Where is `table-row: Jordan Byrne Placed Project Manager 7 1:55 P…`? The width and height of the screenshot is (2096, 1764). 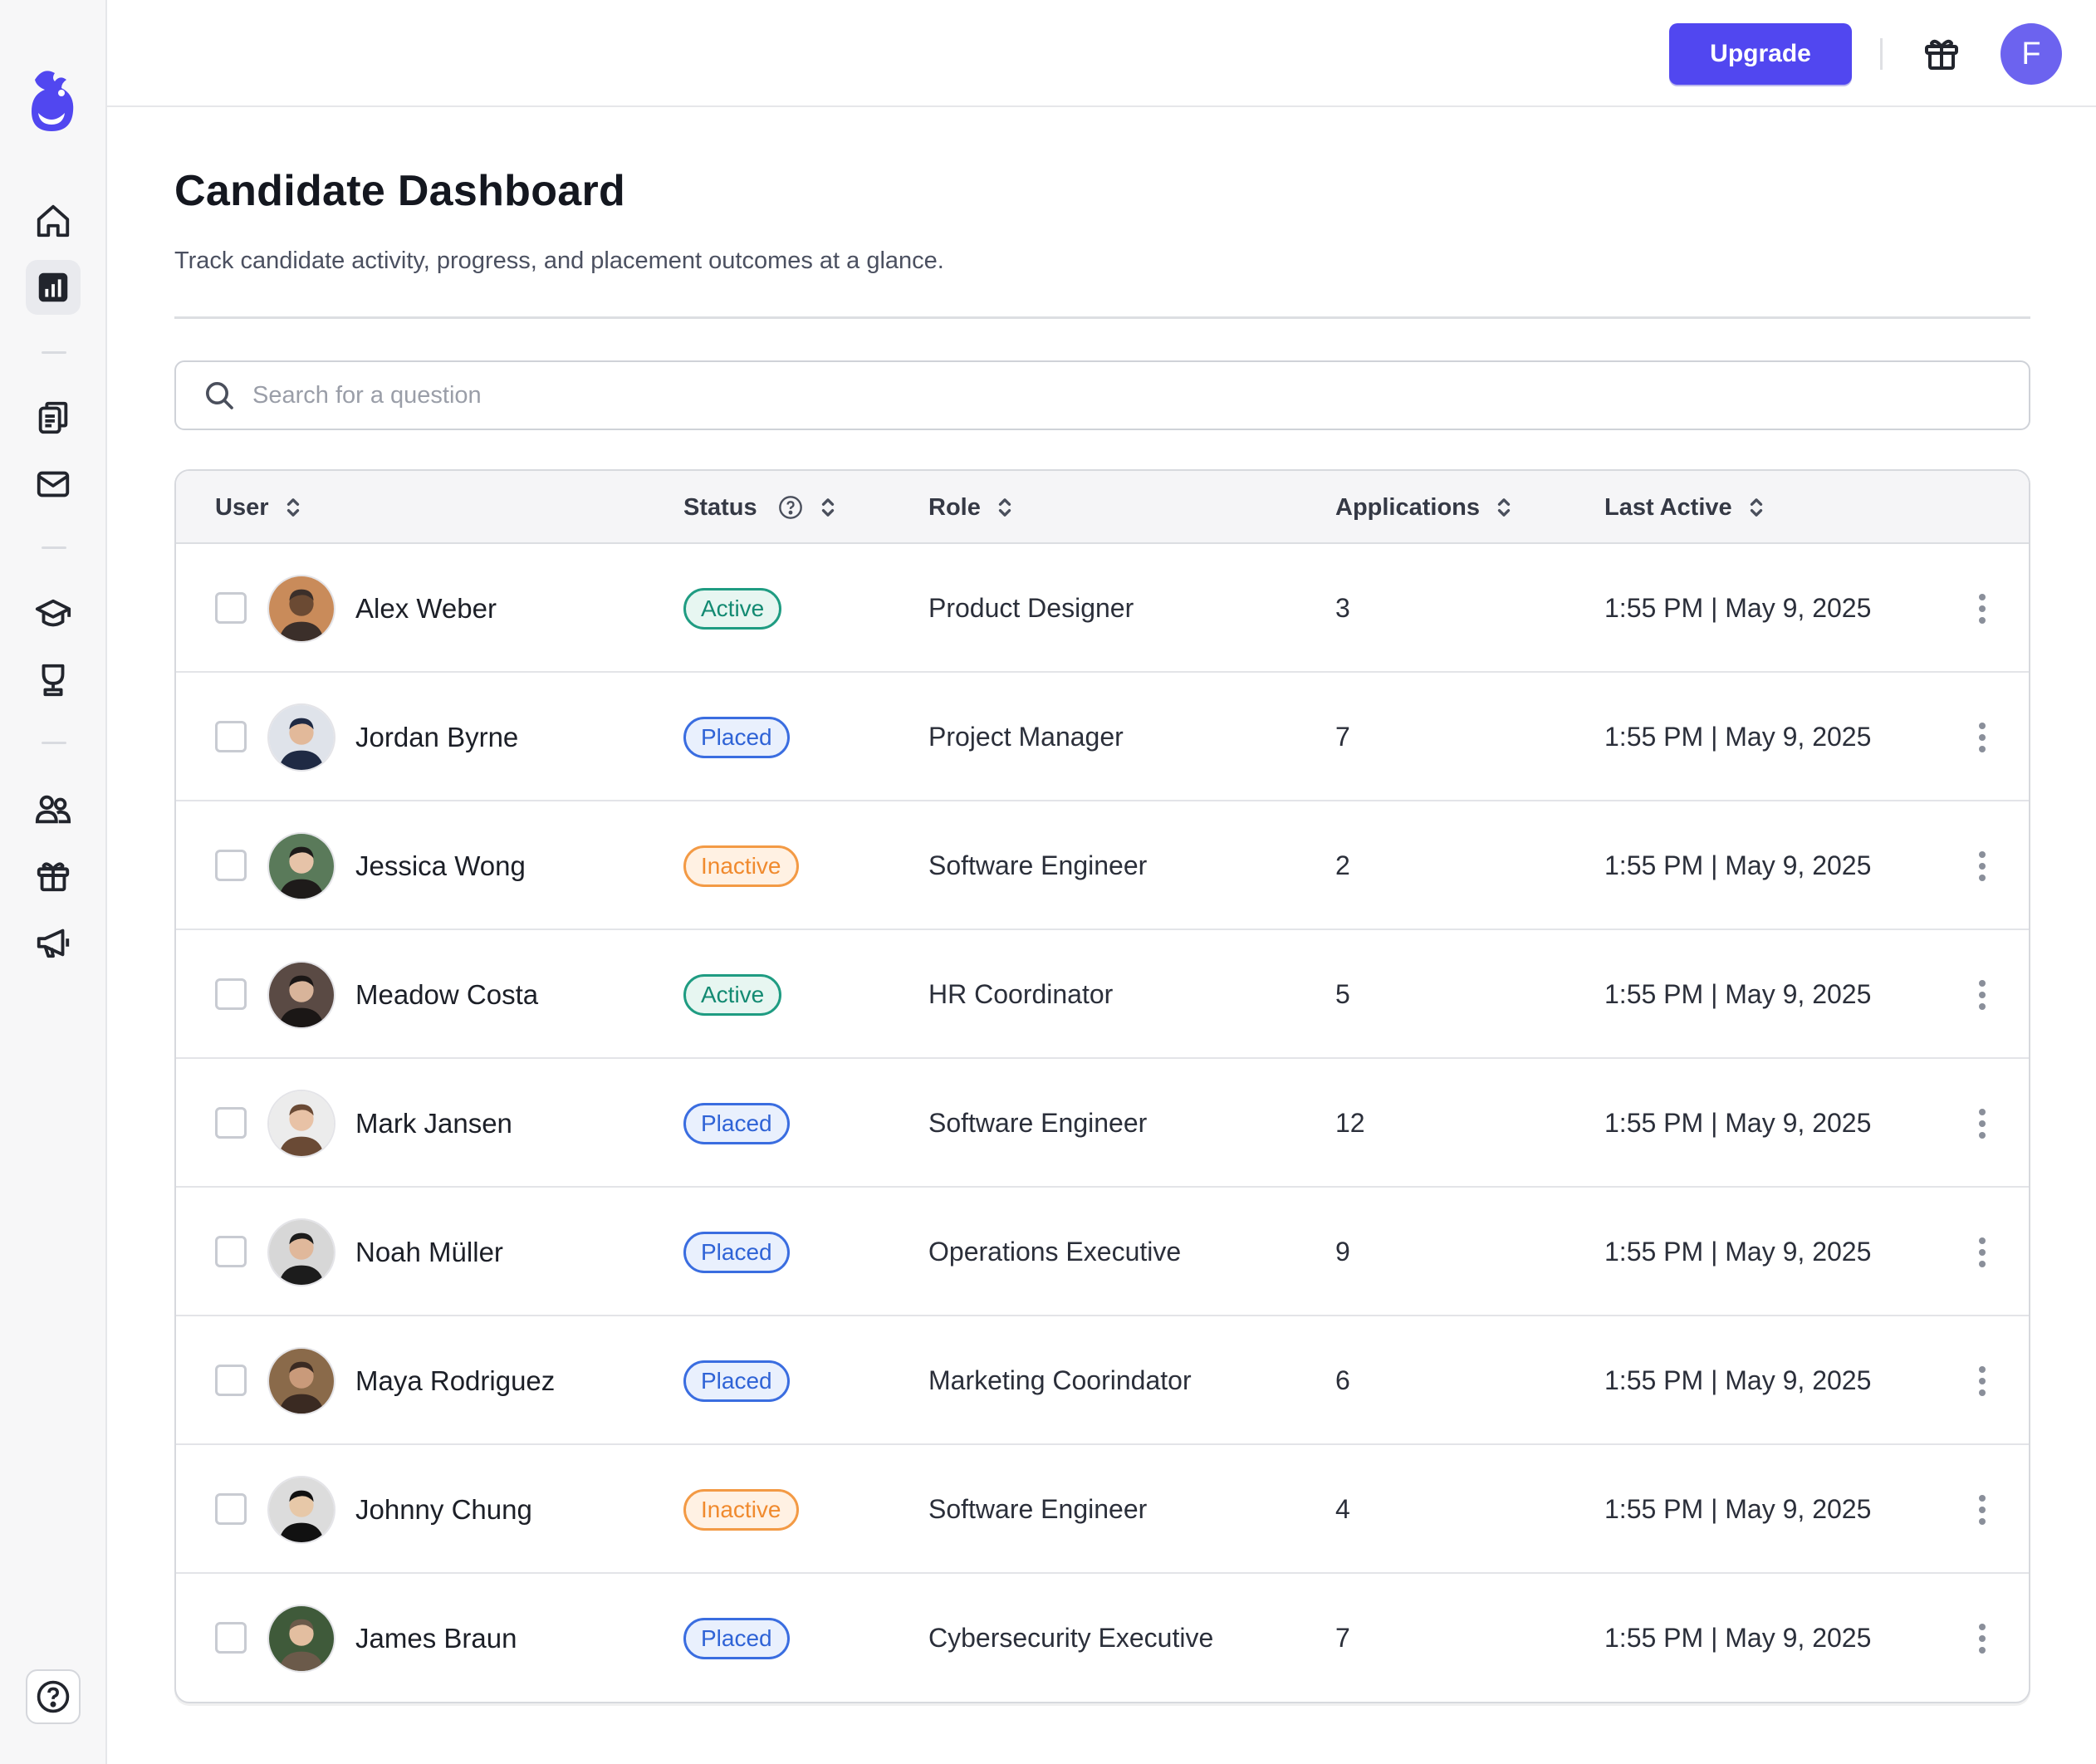
table-row: Jordan Byrne Placed Project Manager 7 1:55 P… is located at coordinates (1102, 737).